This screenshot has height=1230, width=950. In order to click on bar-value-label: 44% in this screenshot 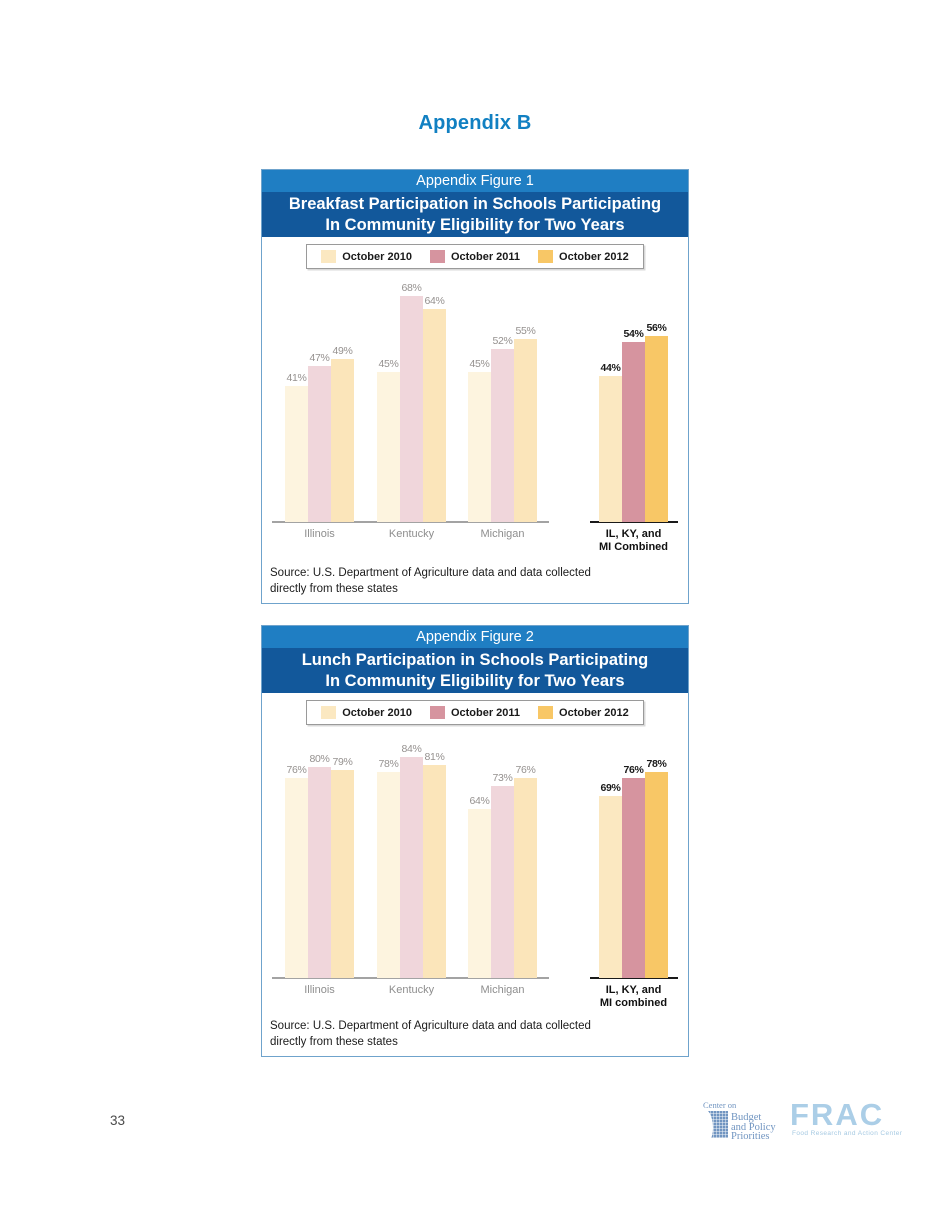, I will do `click(610, 368)`.